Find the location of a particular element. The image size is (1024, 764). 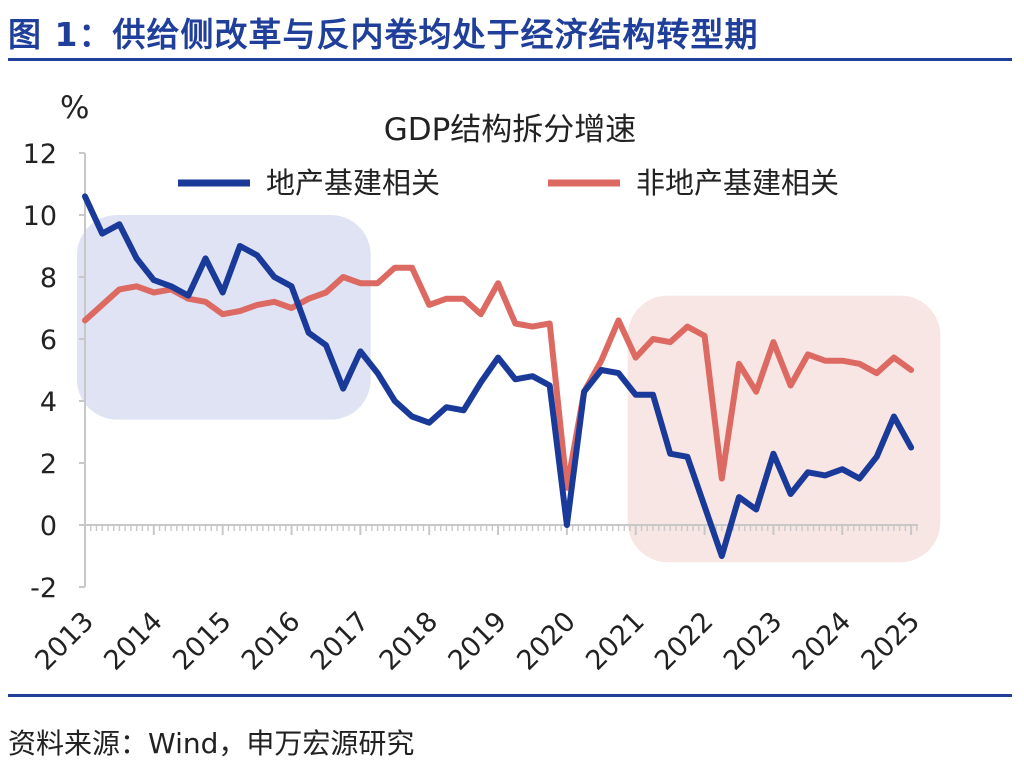

x-tick-label: 2015 is located at coordinates (202, 641).